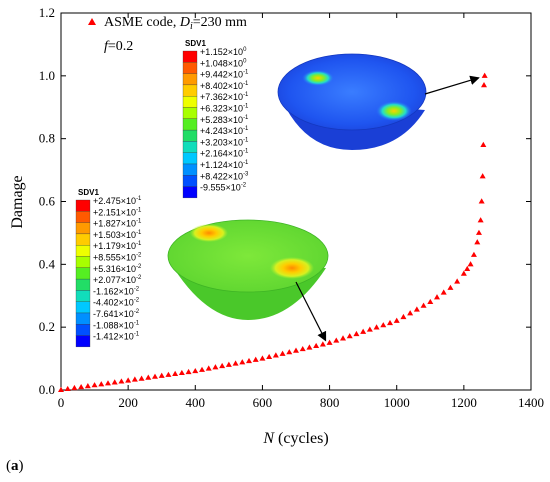 This screenshot has width=550, height=482. What do you see at coordinates (106, 337) in the screenshot?
I see `contour-mantissa: -1.412` at bounding box center [106, 337].